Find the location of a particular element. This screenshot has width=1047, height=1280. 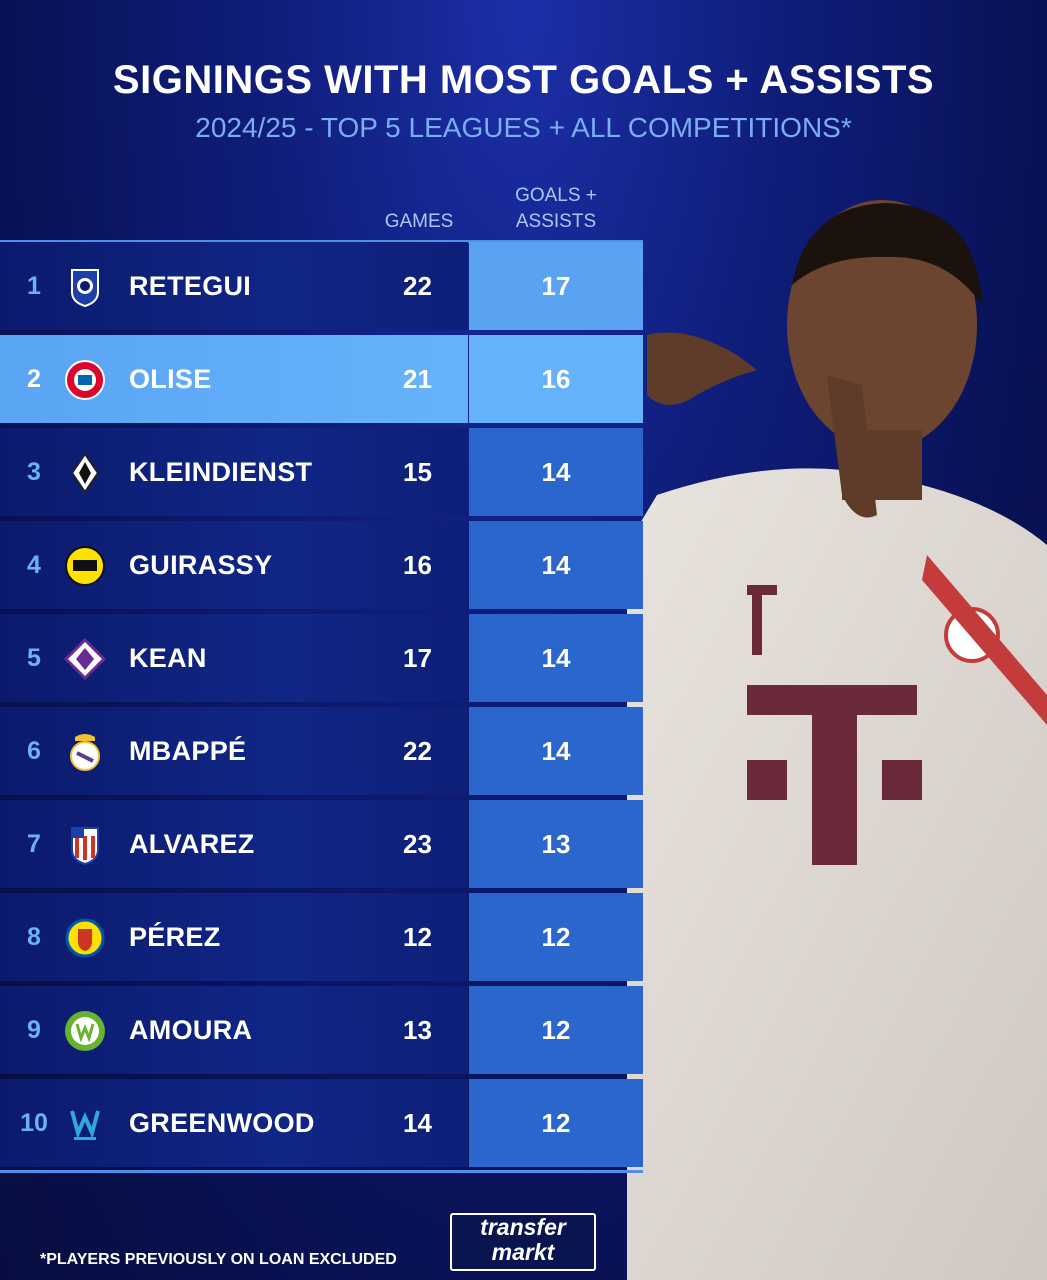

goals-assists-value: 13 is located at coordinates (556, 844).